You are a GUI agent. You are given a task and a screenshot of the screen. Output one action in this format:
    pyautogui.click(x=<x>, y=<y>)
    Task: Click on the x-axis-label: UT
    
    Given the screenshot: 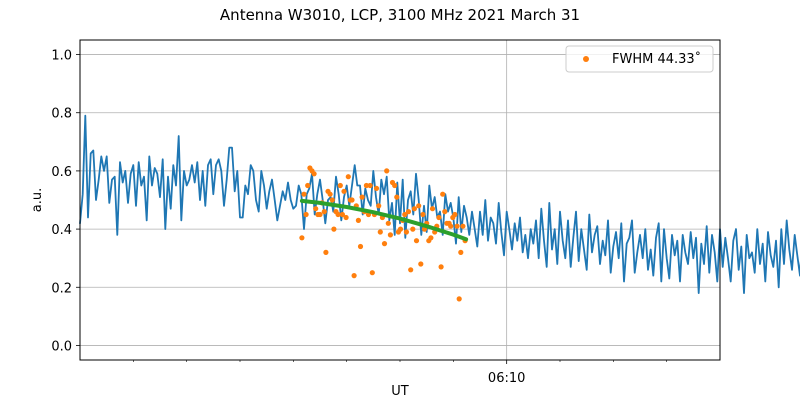 What is the action you would take?
    pyautogui.click(x=400, y=391)
    